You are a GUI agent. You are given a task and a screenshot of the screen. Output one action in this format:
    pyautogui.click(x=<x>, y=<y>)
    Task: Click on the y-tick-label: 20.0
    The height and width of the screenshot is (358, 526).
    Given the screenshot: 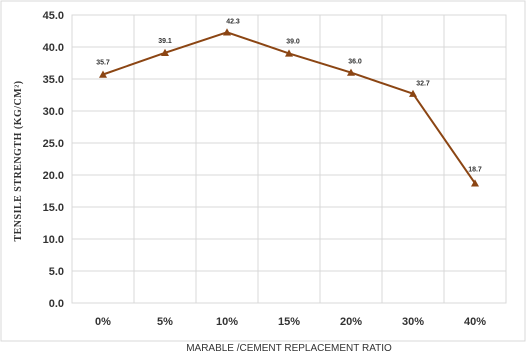 What is the action you would take?
    pyautogui.click(x=53, y=176)
    